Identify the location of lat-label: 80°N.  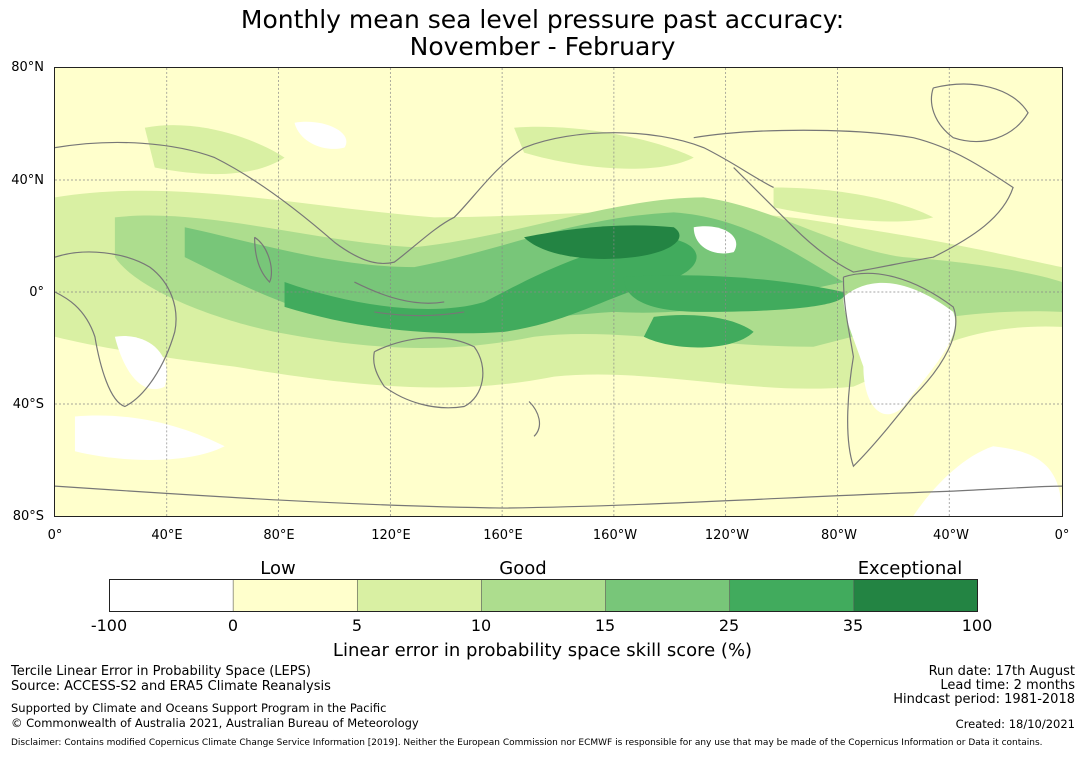
(27, 67).